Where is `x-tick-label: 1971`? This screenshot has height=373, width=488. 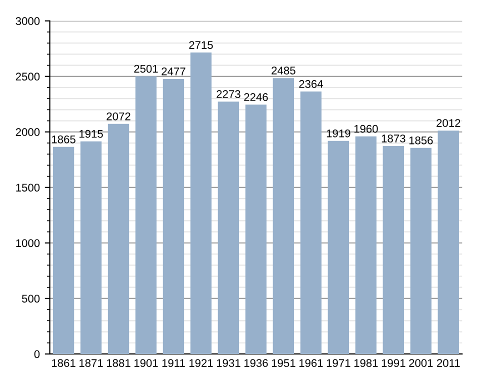
x-tick-label: 1971 is located at coordinates (338, 363).